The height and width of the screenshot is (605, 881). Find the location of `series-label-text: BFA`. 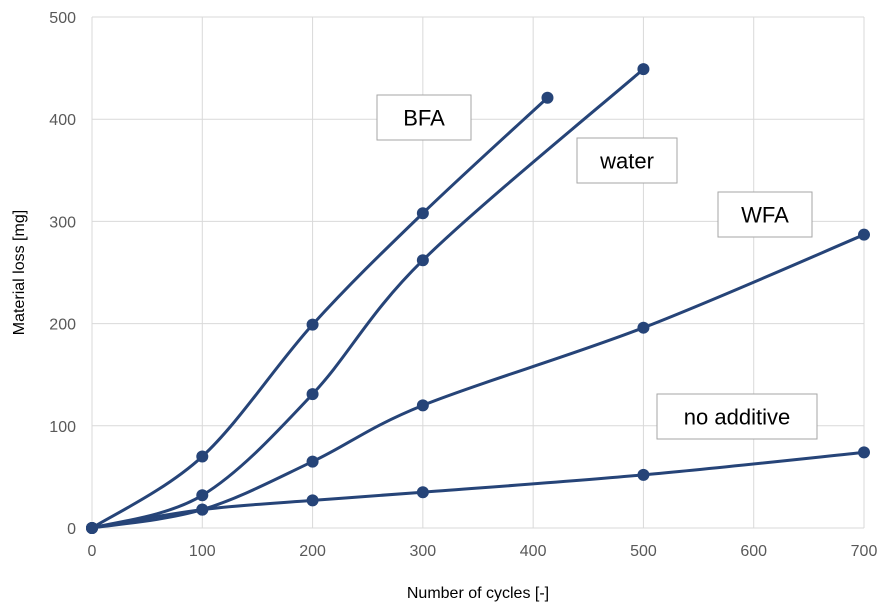

series-label-text: BFA is located at coordinates (424, 118).